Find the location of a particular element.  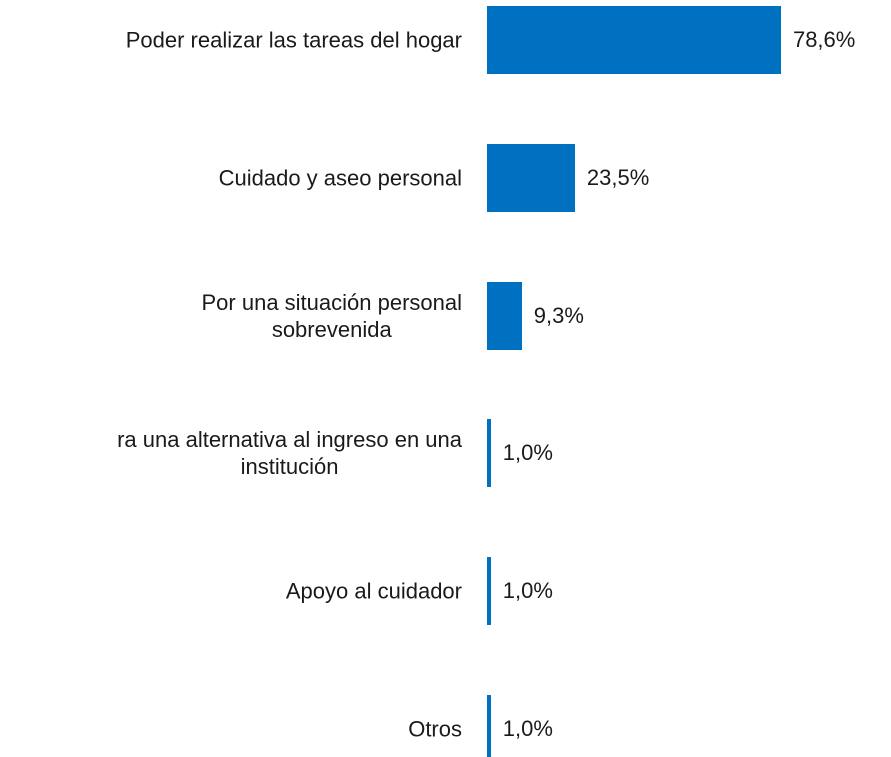

category-label: Por una situación personal sobrevenida is located at coordinates (332, 315).